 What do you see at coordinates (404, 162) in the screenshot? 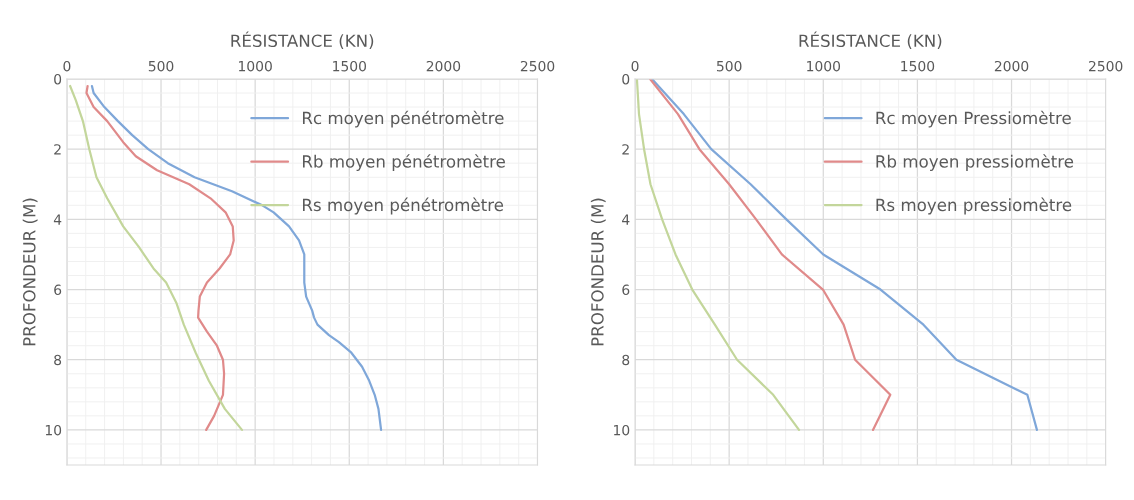
I see `legend-label: Rb moyen pénétromètre` at bounding box center [404, 162].